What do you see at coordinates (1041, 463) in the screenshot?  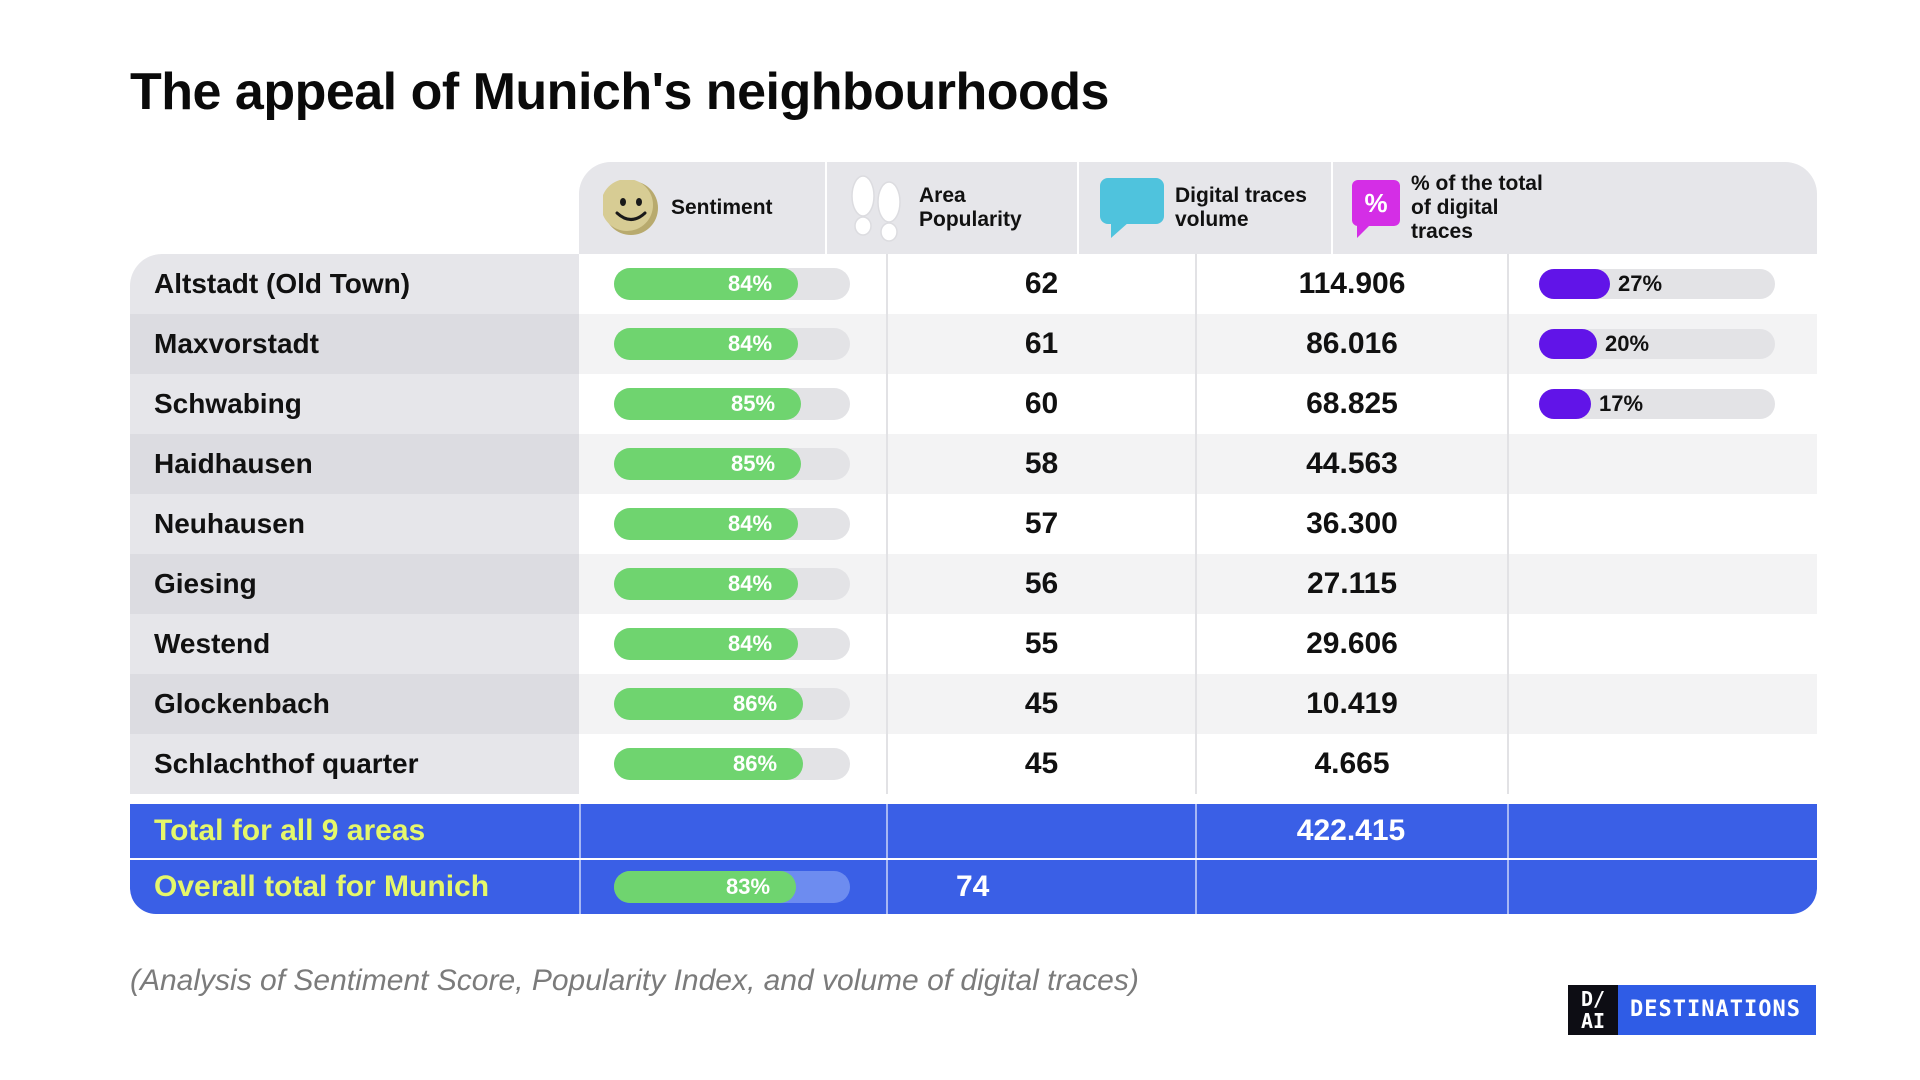 I see `popularity-value: 58` at bounding box center [1041, 463].